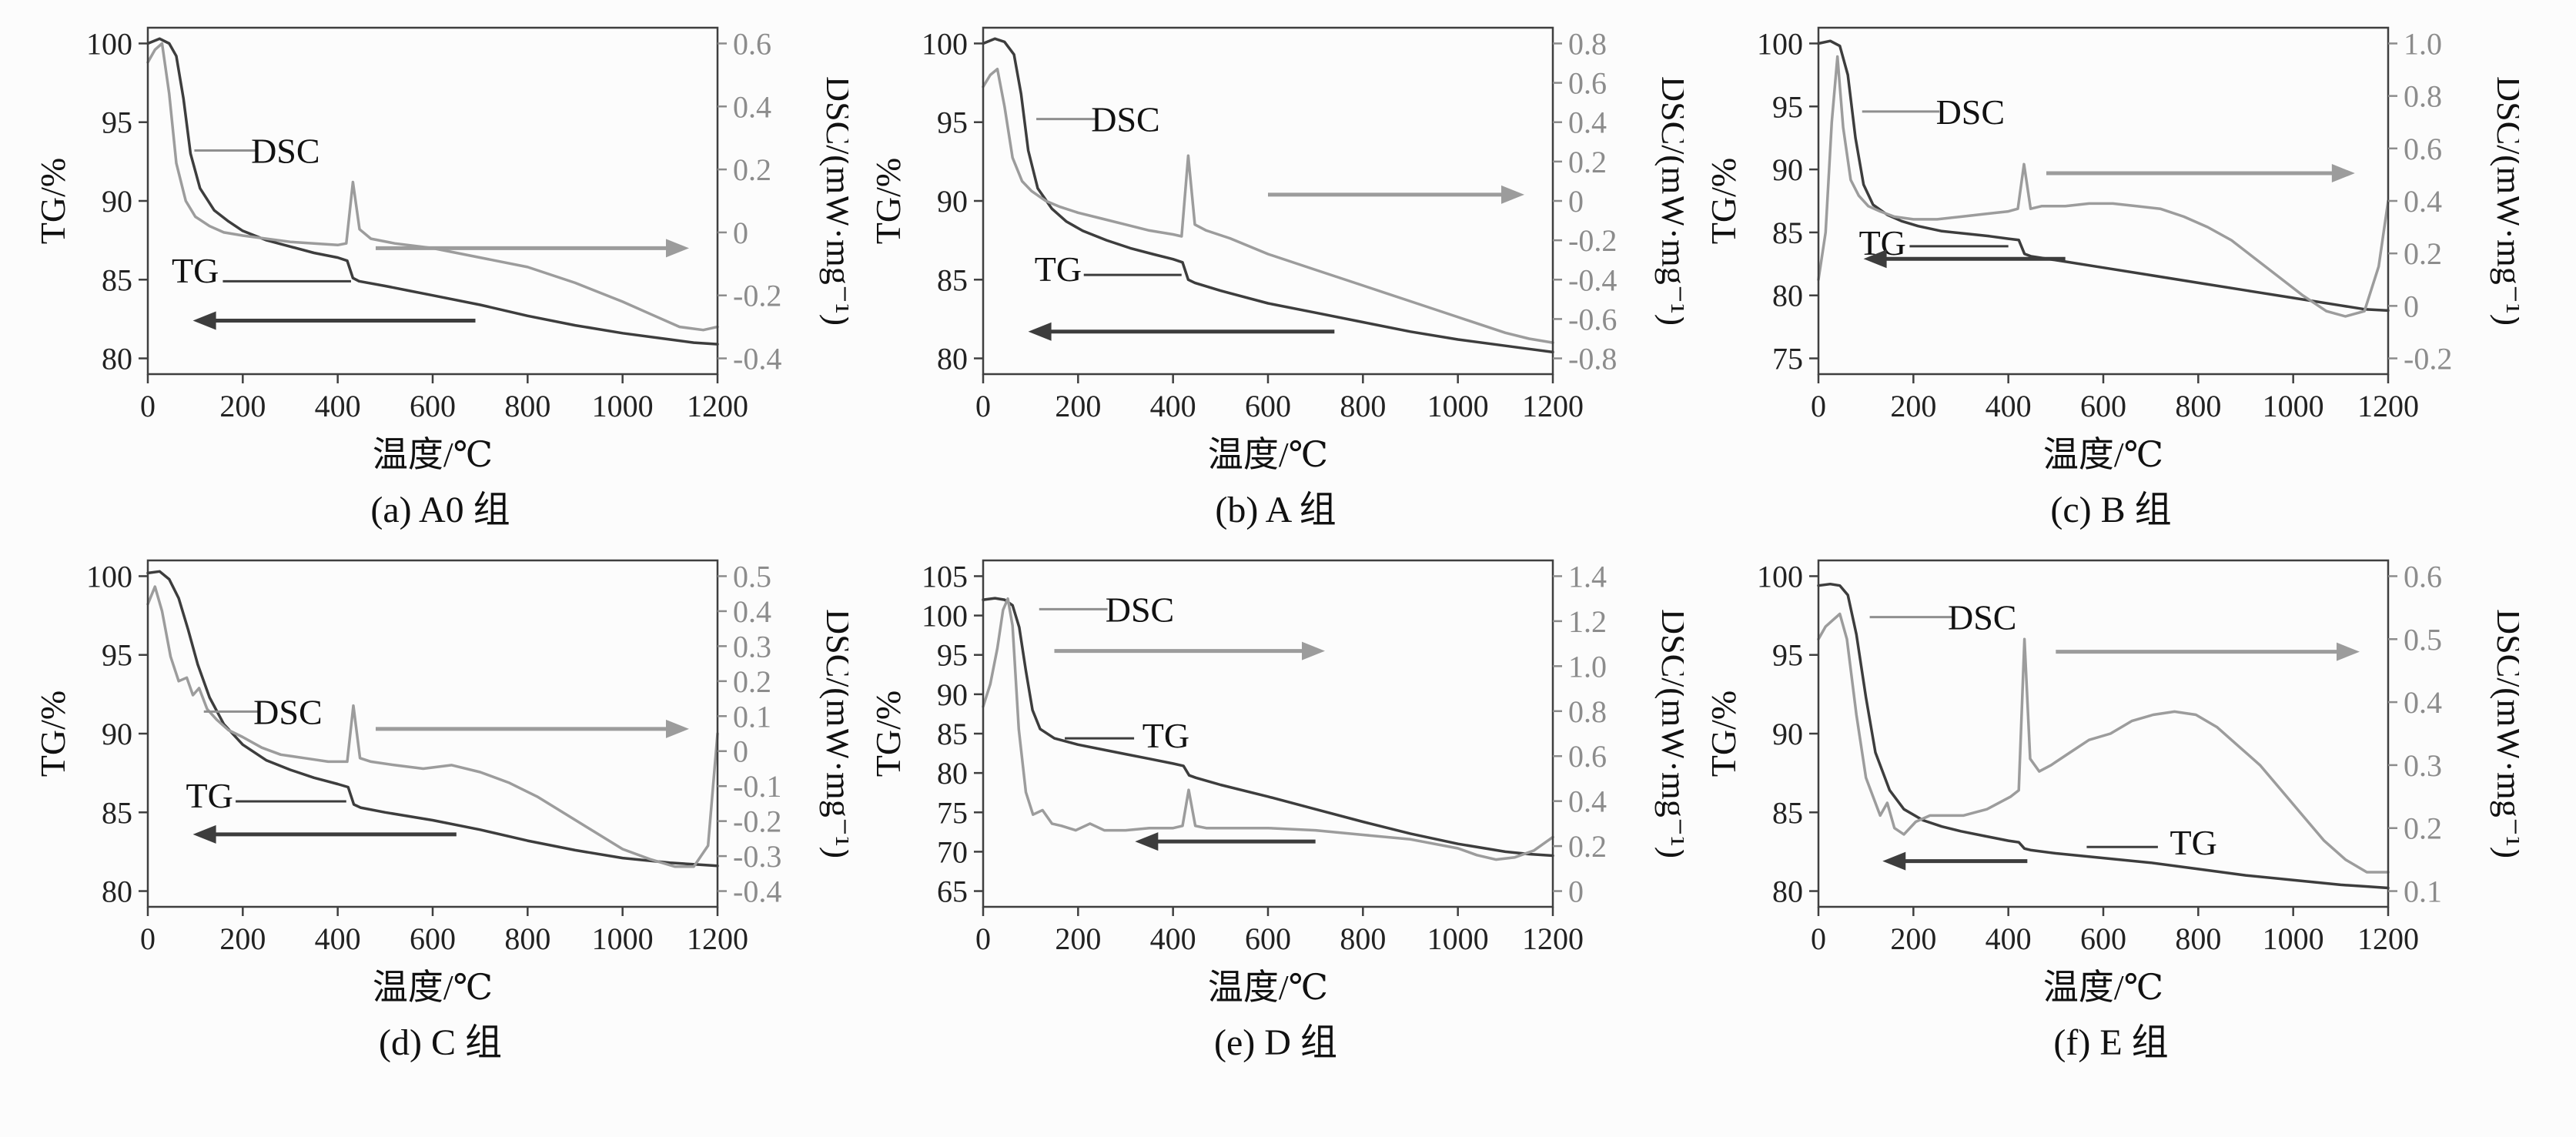 This screenshot has width=2576, height=1137. I want to click on x-tick-label: 200, so click(1913, 406).